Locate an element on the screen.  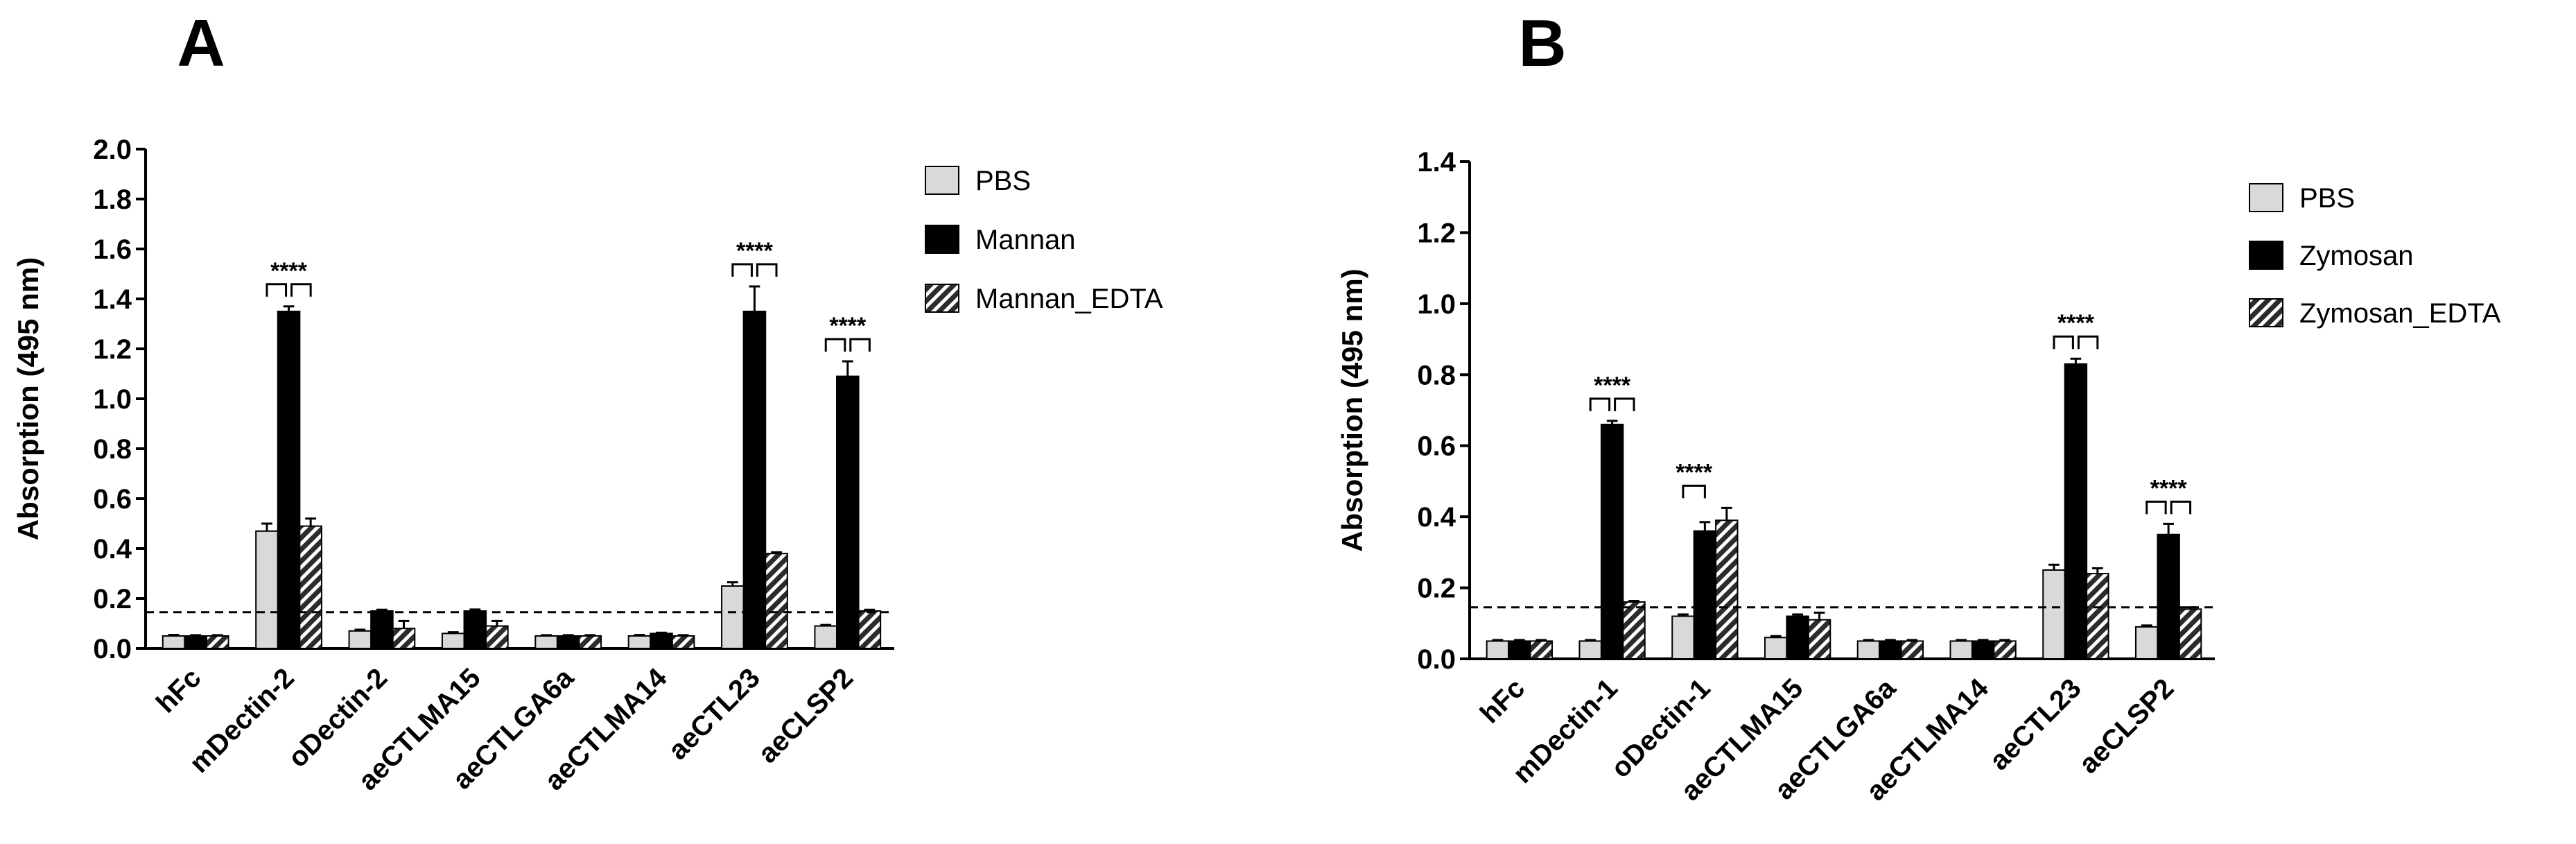
y-tick-label: 1.8 is located at coordinates (112, 199).